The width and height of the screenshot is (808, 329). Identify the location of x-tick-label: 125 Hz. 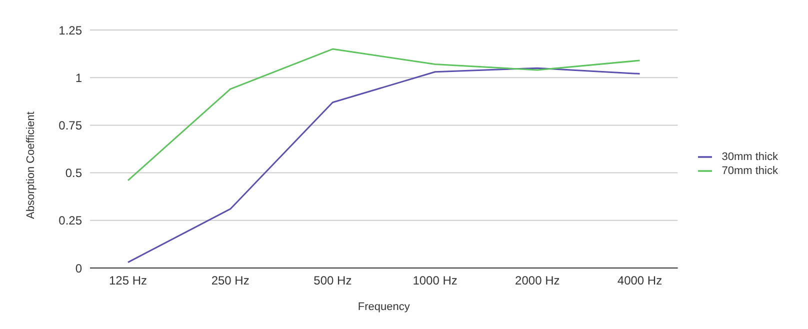
(128, 281).